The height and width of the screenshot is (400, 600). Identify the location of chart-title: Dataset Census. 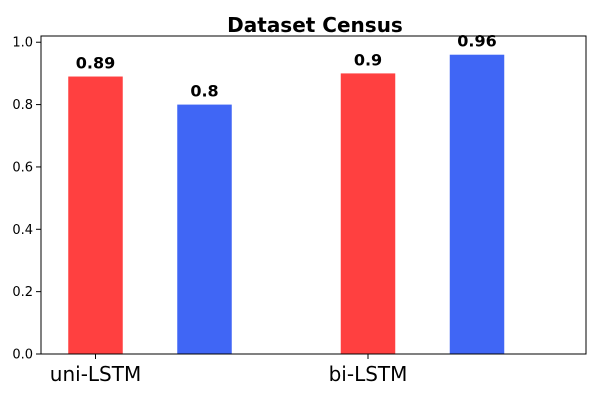
(315, 25).